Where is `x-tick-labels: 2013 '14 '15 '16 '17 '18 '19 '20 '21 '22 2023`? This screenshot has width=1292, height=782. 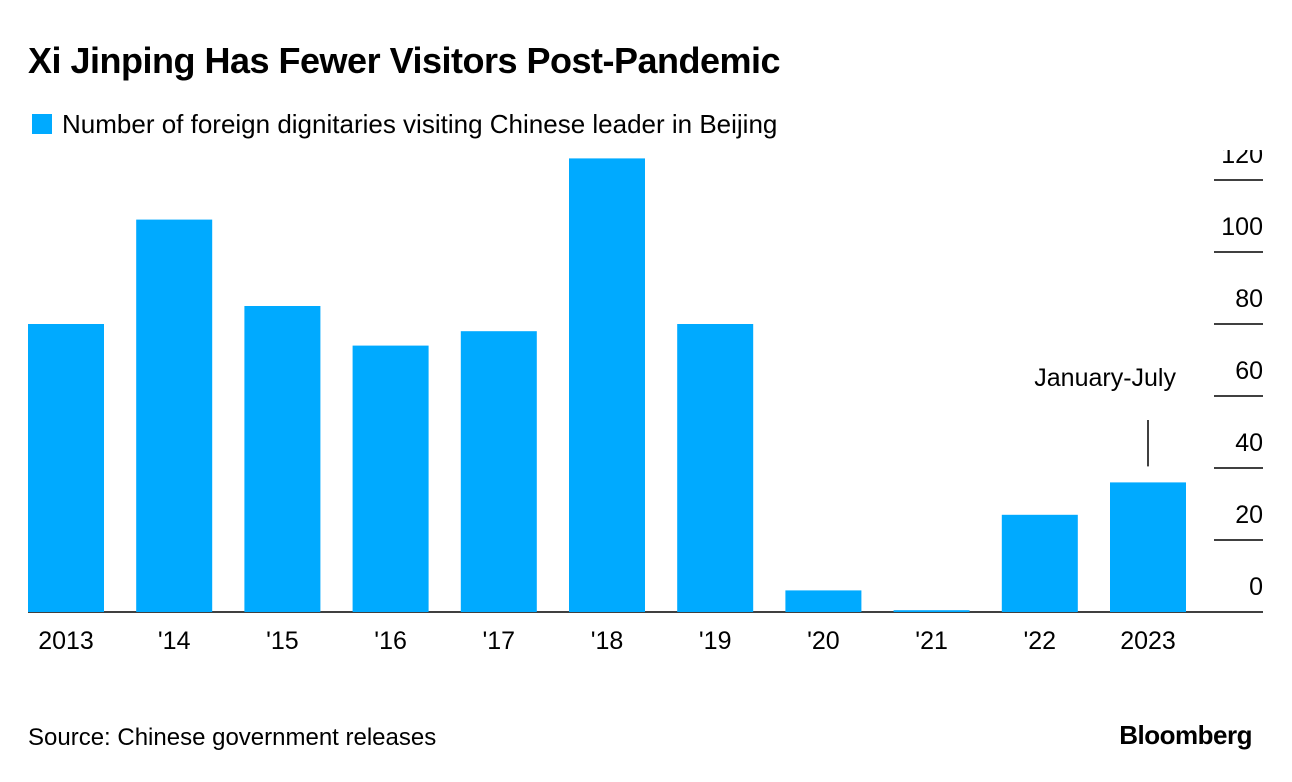 x-tick-labels: 2013 '14 '15 '16 '17 '18 '19 '20 '21 '22 2023 is located at coordinates (607, 641).